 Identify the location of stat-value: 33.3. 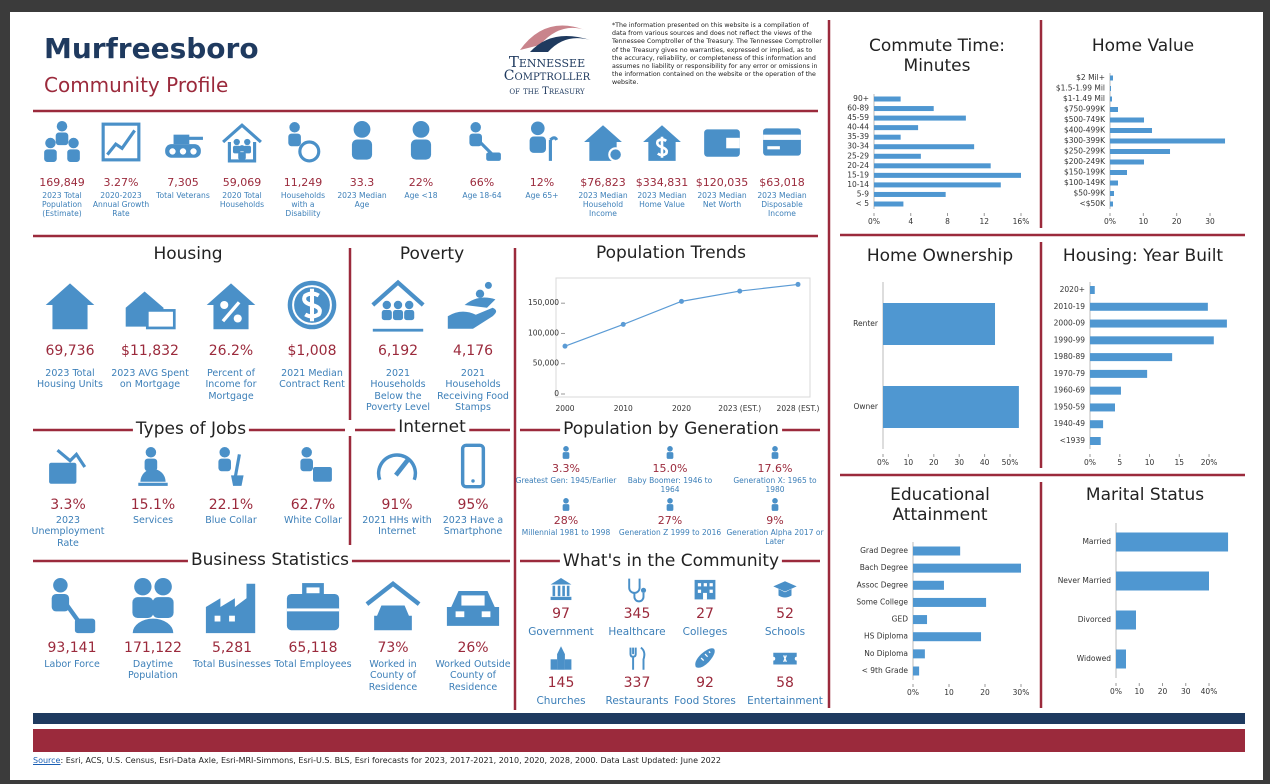
(362, 182).